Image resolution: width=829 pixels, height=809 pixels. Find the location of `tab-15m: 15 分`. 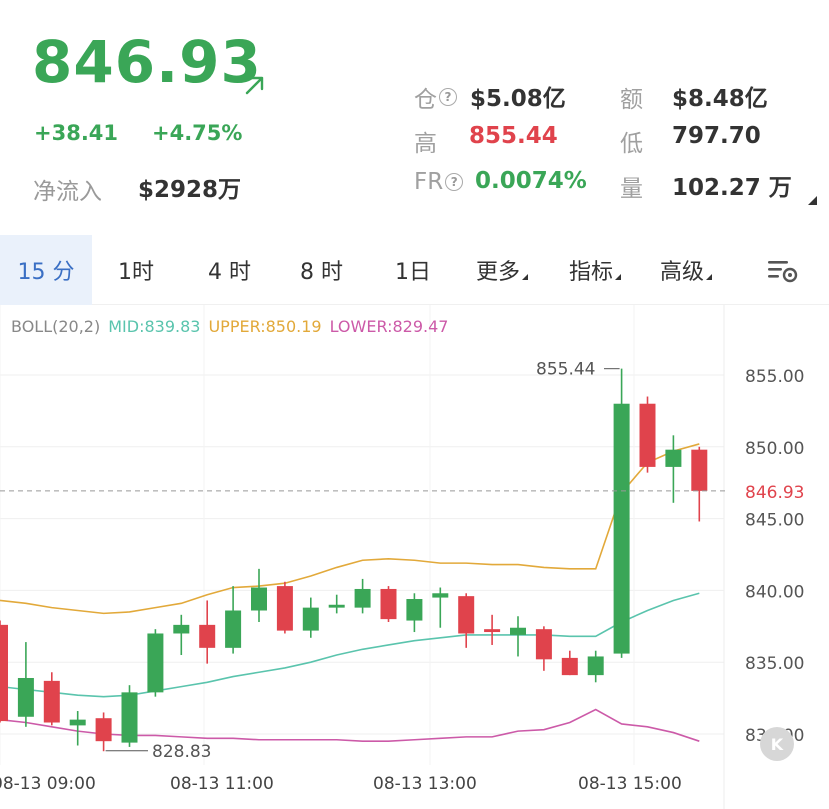

tab-15m: 15 分 is located at coordinates (46, 270).